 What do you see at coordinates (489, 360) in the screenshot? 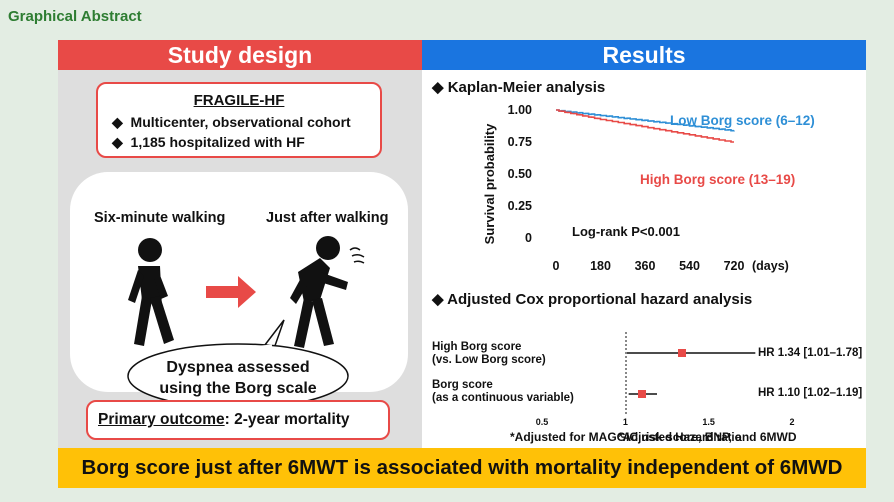
I see `row1-label-2: (vs. Low Borg score)` at bounding box center [489, 360].